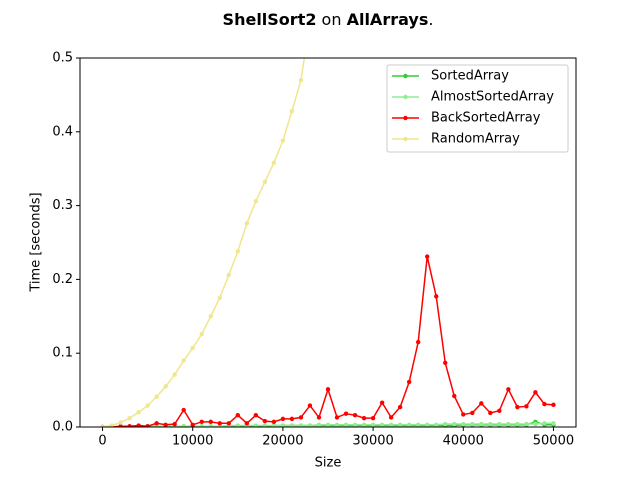 This screenshot has height=484, width=640. What do you see at coordinates (492, 97) in the screenshot?
I see `legend-label: AlmostSortedArray` at bounding box center [492, 97].